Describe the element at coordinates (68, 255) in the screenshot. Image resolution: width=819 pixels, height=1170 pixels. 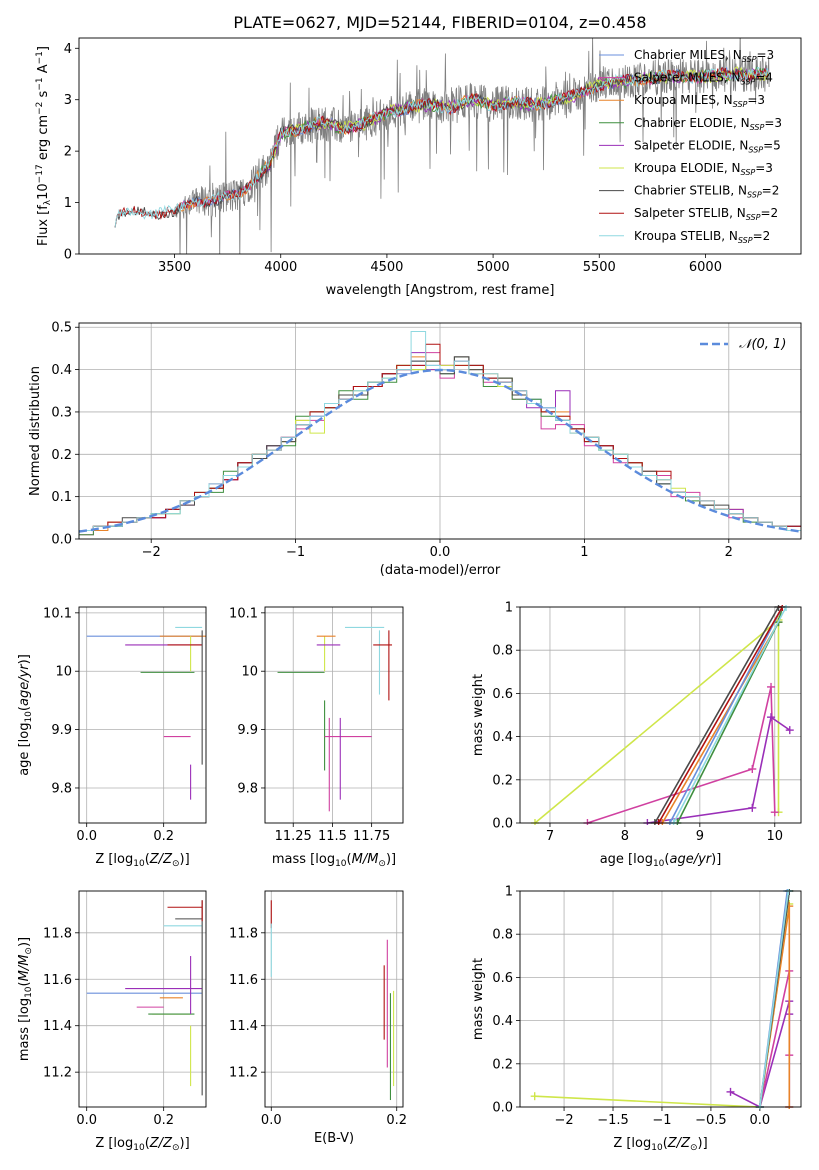
I see `y-tick-label: 0` at that location.